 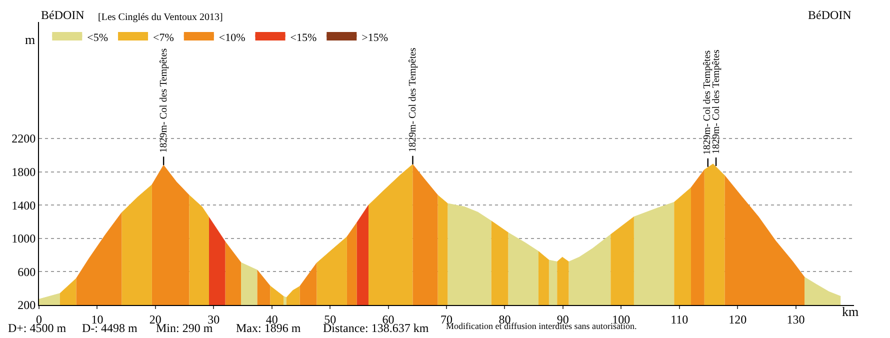 What do you see at coordinates (30, 39) in the screenshot?
I see `y-axis-title: m` at bounding box center [30, 39].